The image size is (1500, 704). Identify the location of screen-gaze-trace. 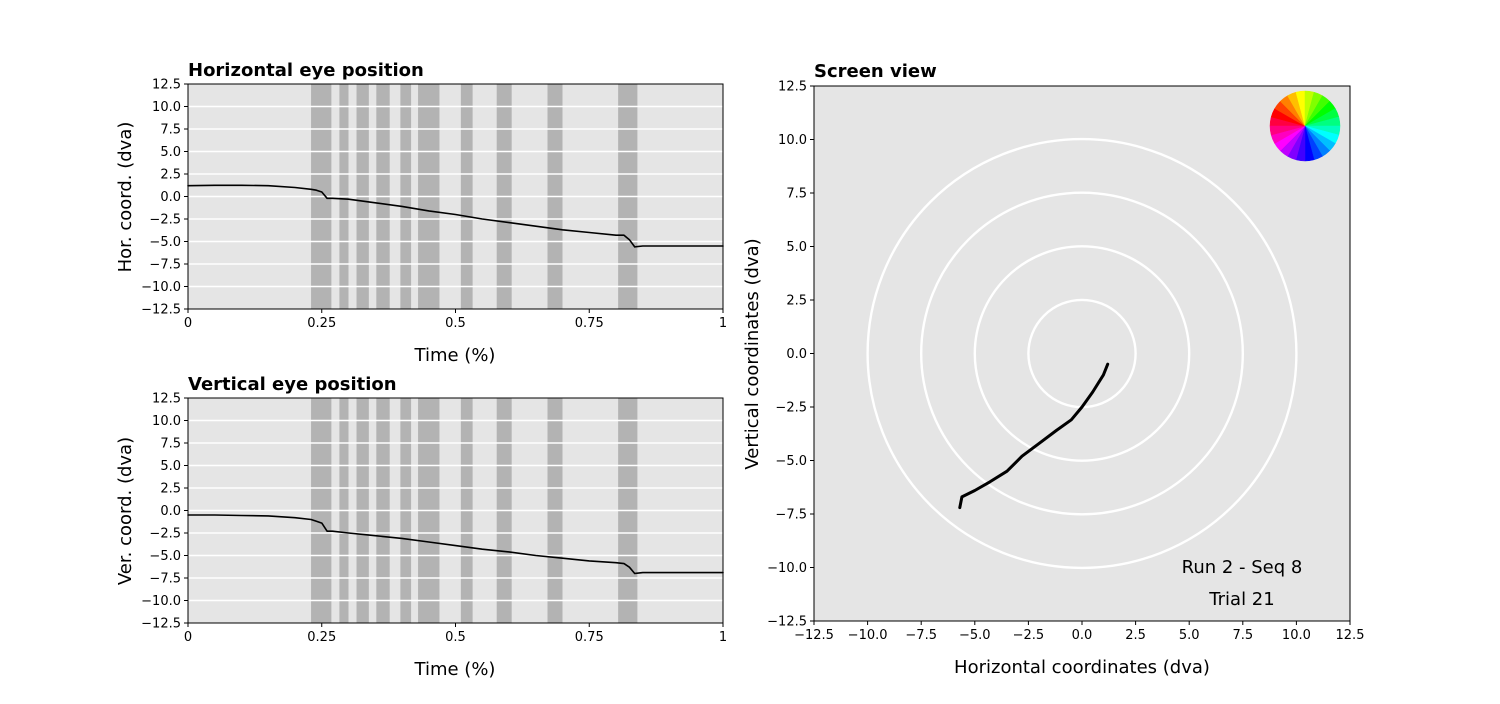
(1034, 436).